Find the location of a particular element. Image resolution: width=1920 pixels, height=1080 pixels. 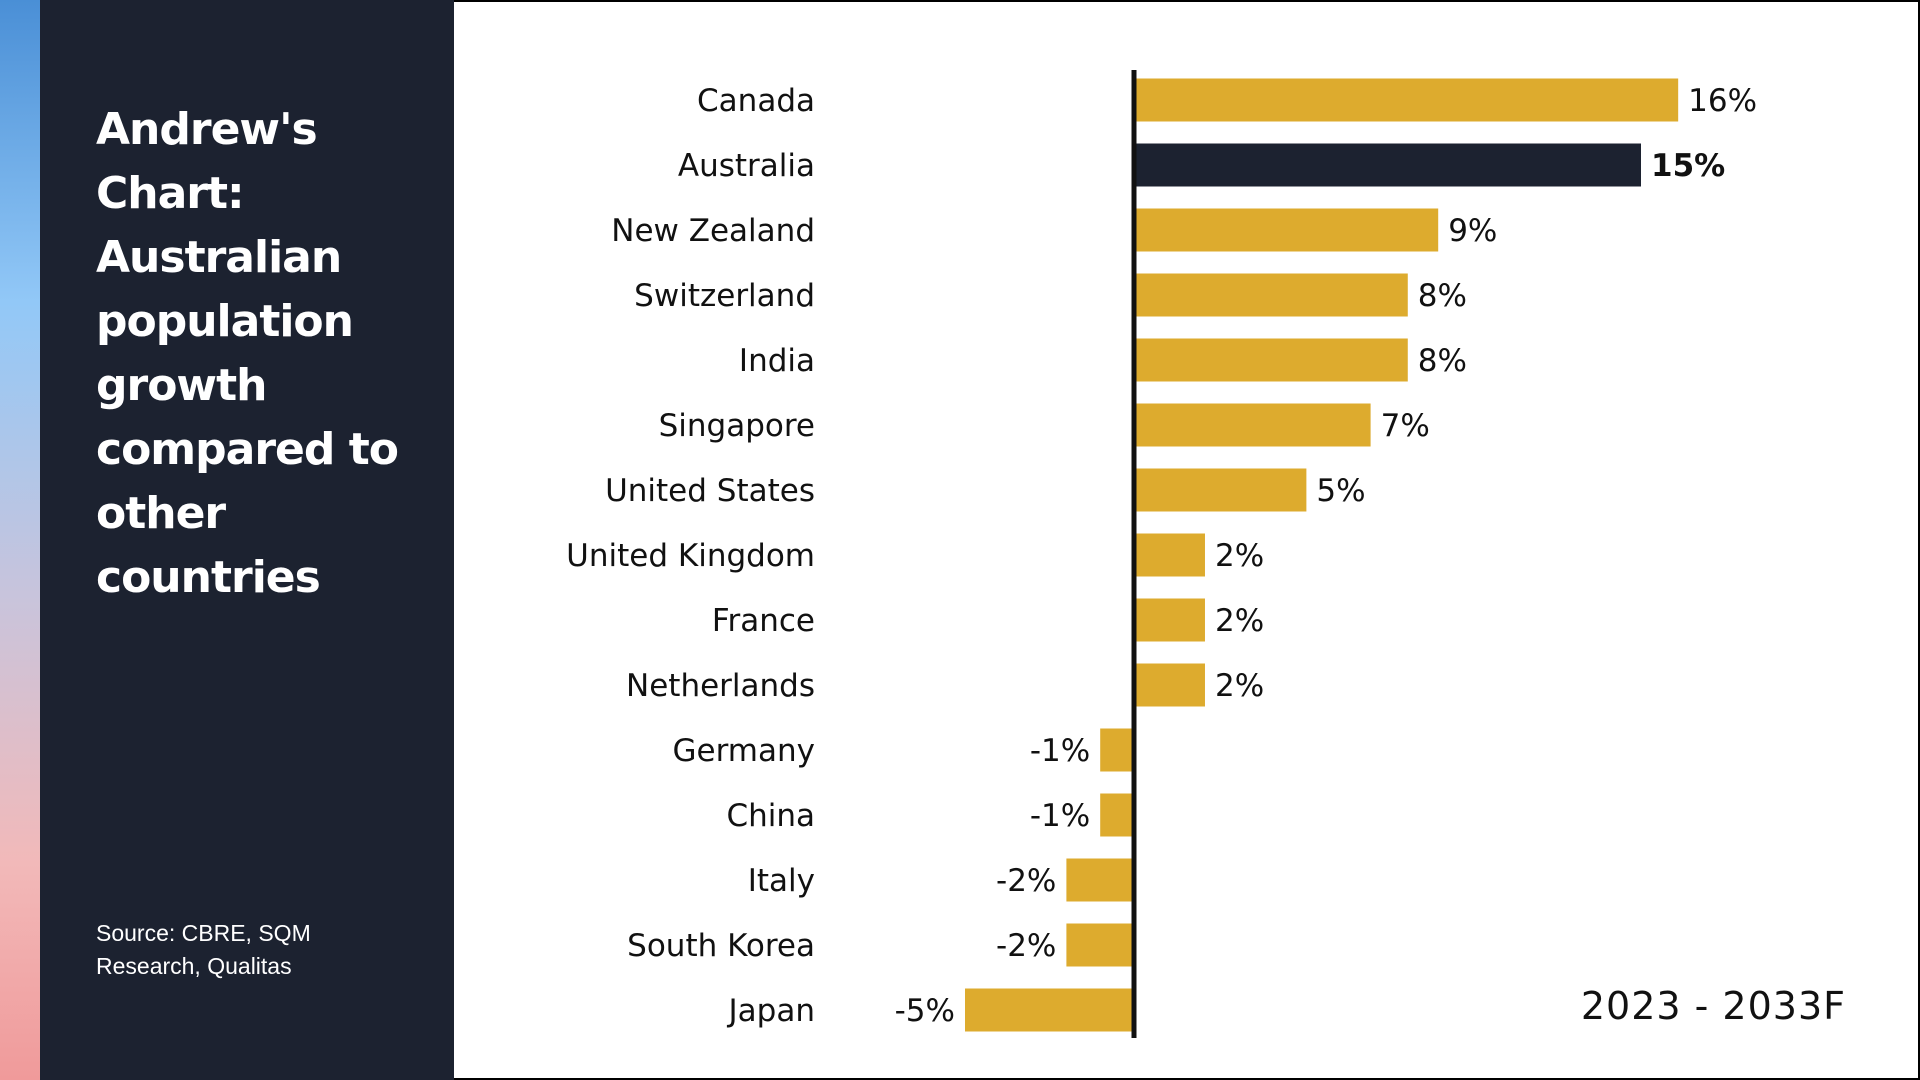

source-note: Source: CBRE, SQM Research, Qualitas is located at coordinates (203, 949).